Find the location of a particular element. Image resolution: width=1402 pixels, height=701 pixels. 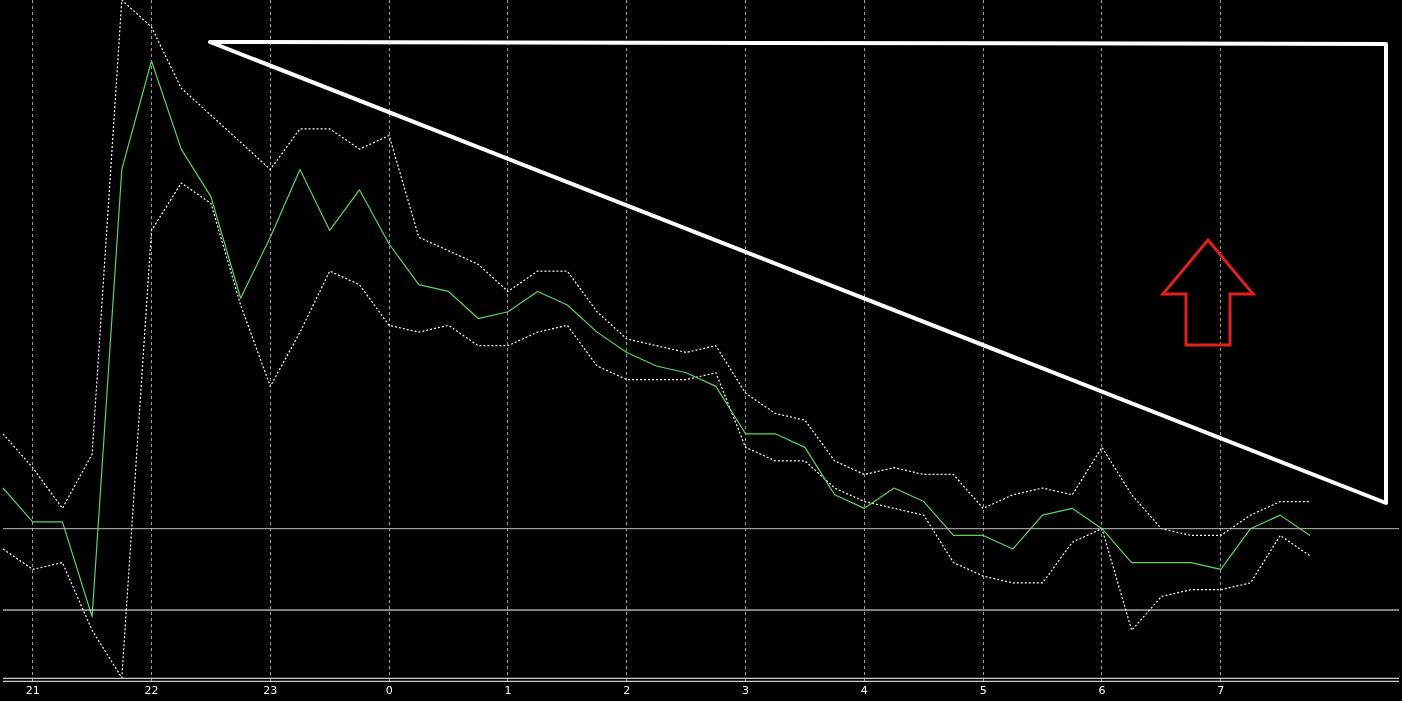

x-tick-label: 4 is located at coordinates (864, 691).